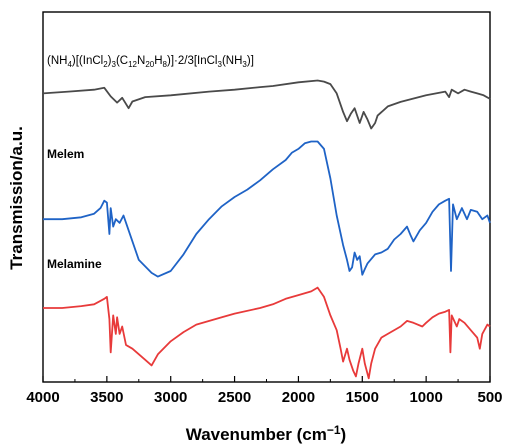 The width and height of the screenshot is (509, 446). What do you see at coordinates (158, 61) in the screenshot?
I see `formula-text: H` at bounding box center [158, 61].